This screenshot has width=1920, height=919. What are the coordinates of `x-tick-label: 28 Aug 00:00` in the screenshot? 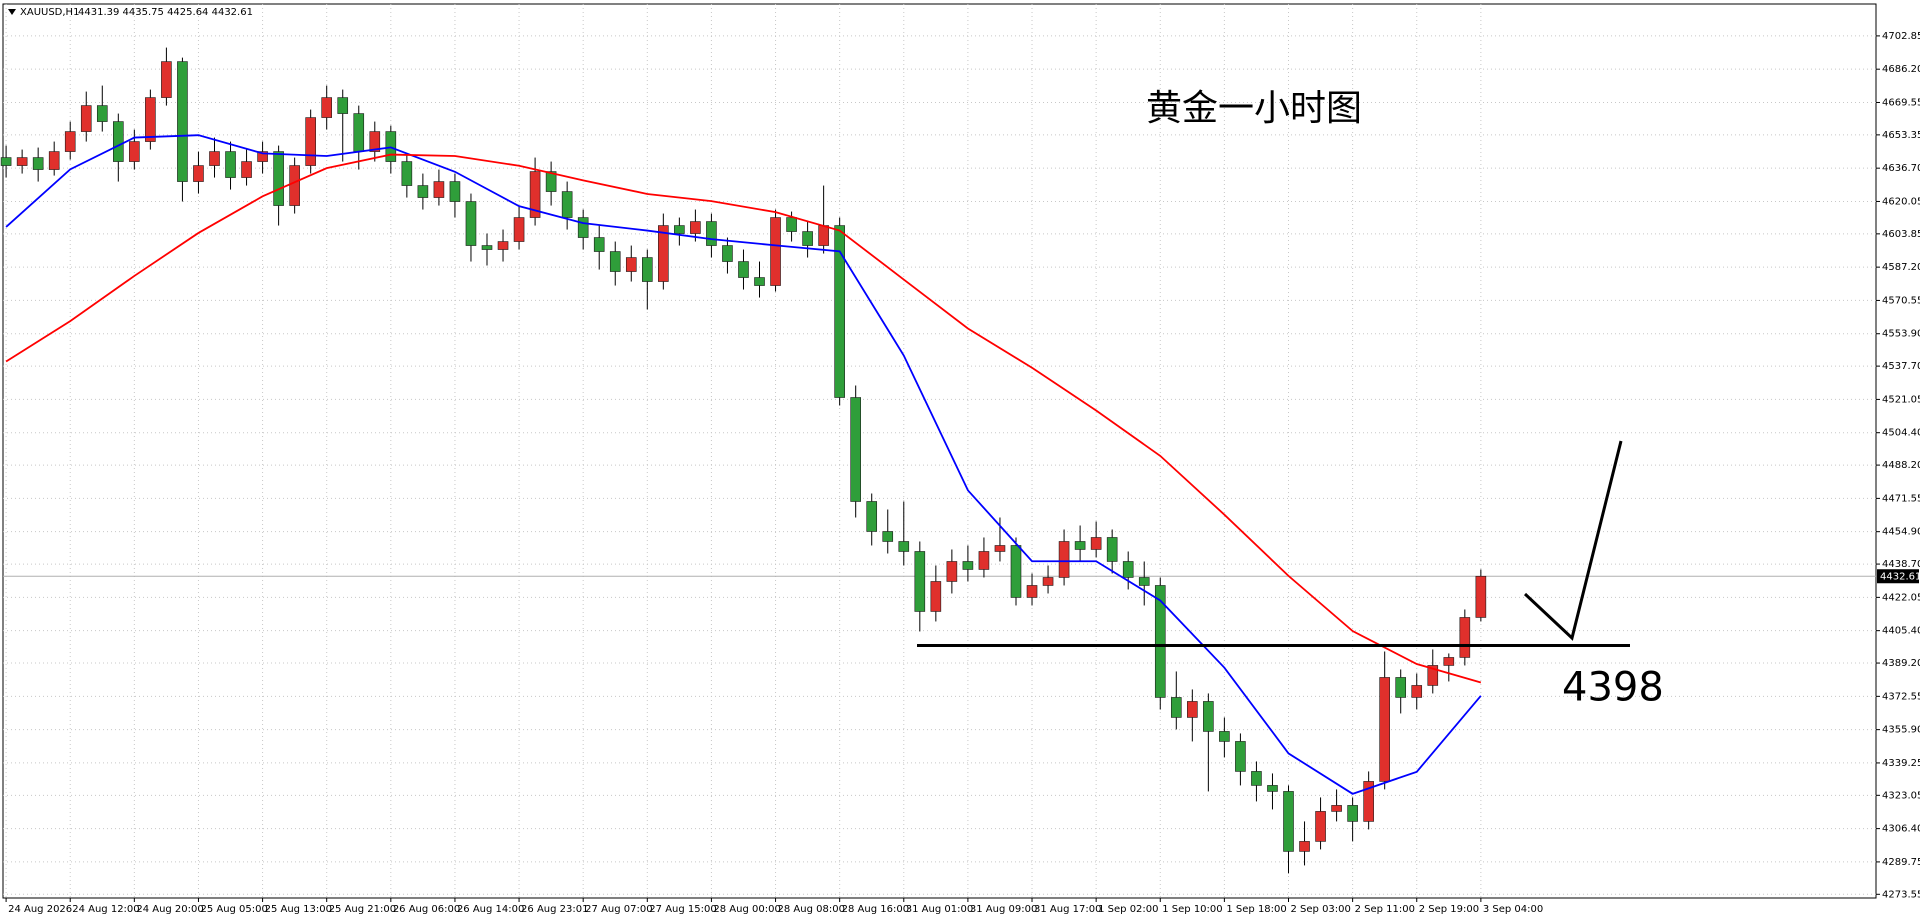 It's located at (746, 909).